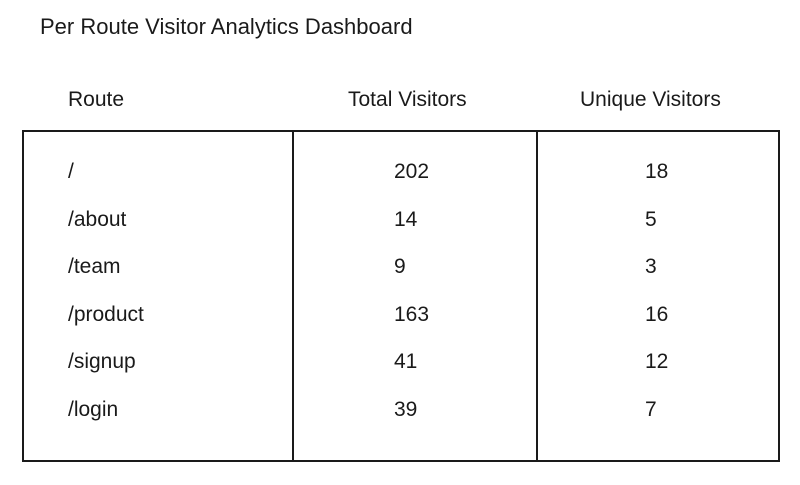 This screenshot has height=485, width=800. I want to click on total-visitors-cell: 41, so click(406, 361).